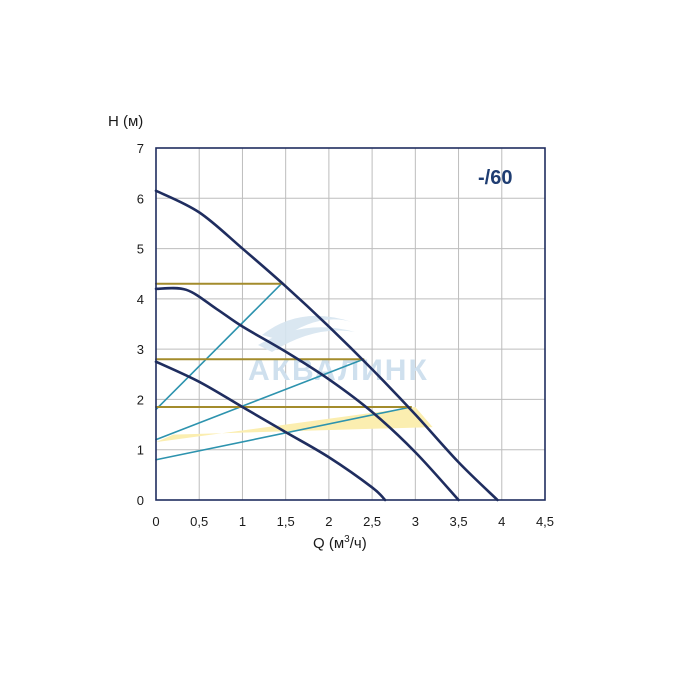 This screenshot has height=692, width=698. Describe the element at coordinates (286, 521) in the screenshot. I see `x-tick-label: 1,5` at that location.